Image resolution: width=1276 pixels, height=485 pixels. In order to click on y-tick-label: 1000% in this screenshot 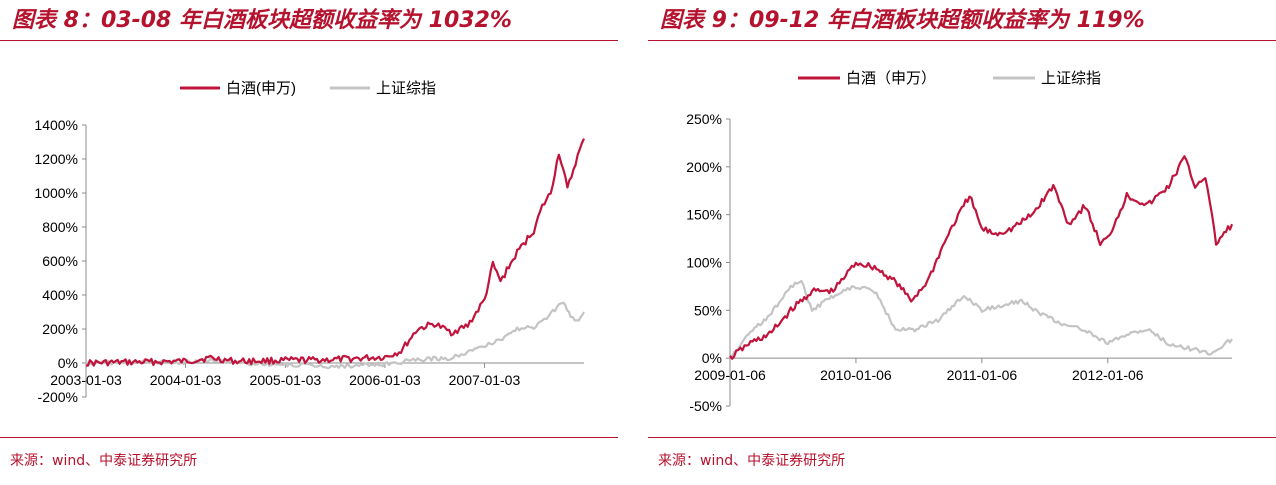, I will do `click(56, 193)`.